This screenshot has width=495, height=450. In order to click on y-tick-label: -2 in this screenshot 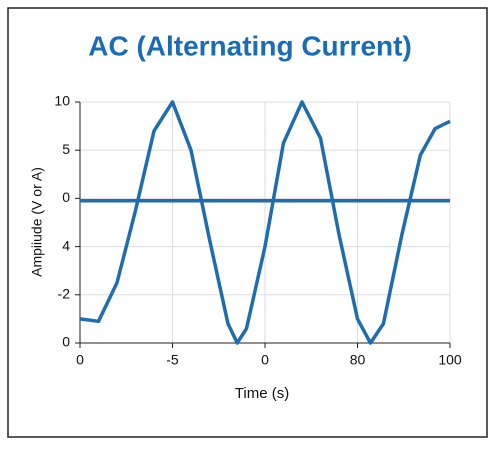, I will do `click(64, 294)`.